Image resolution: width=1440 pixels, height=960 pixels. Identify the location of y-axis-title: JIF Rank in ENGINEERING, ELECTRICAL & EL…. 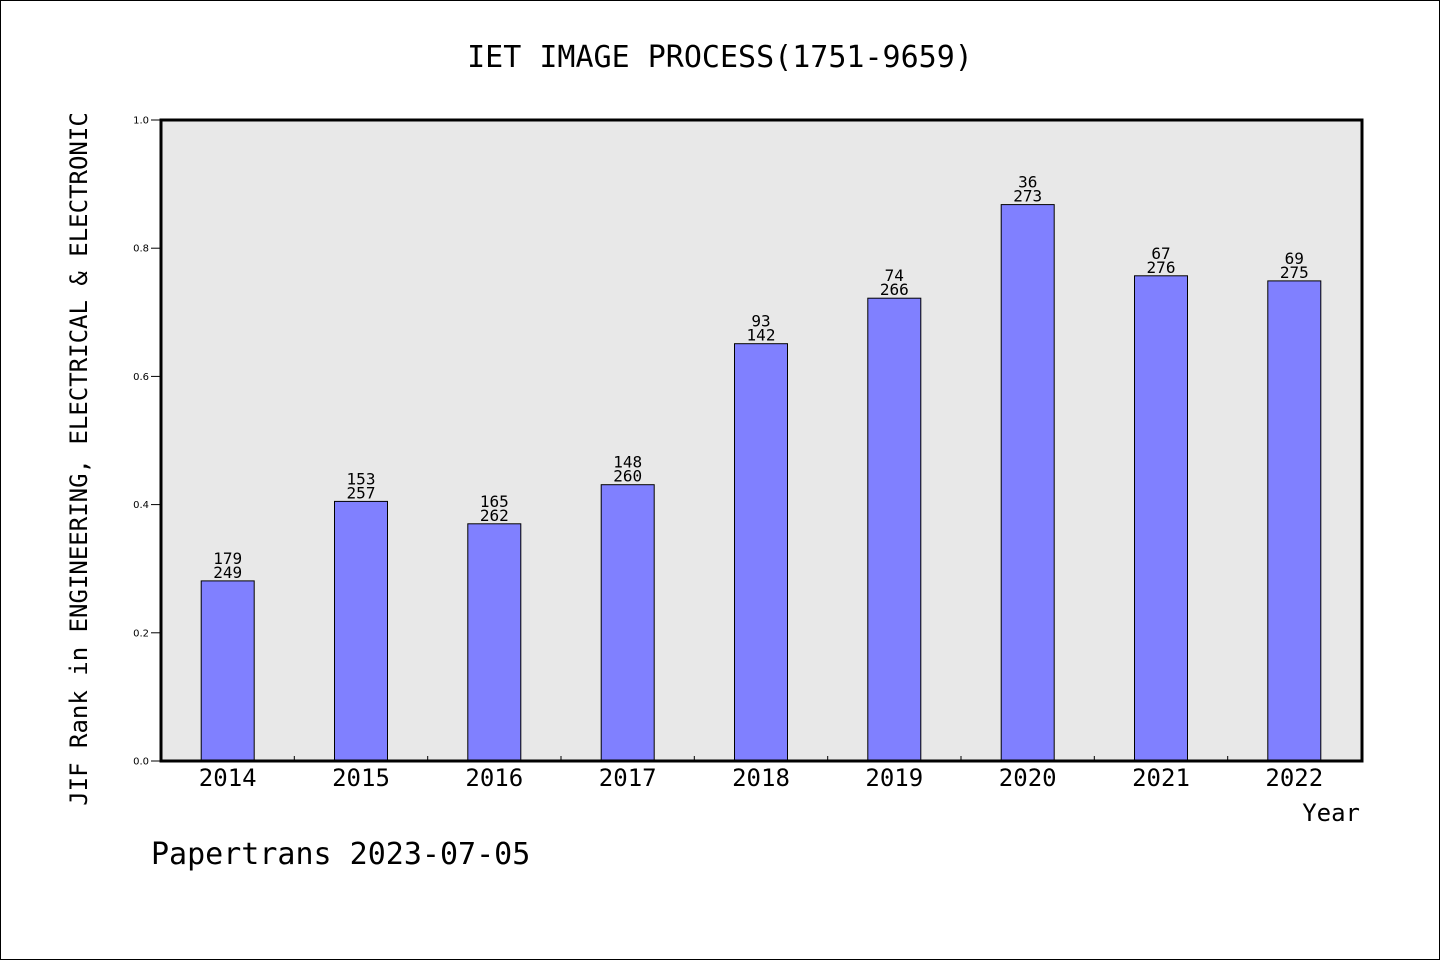
(79, 459).